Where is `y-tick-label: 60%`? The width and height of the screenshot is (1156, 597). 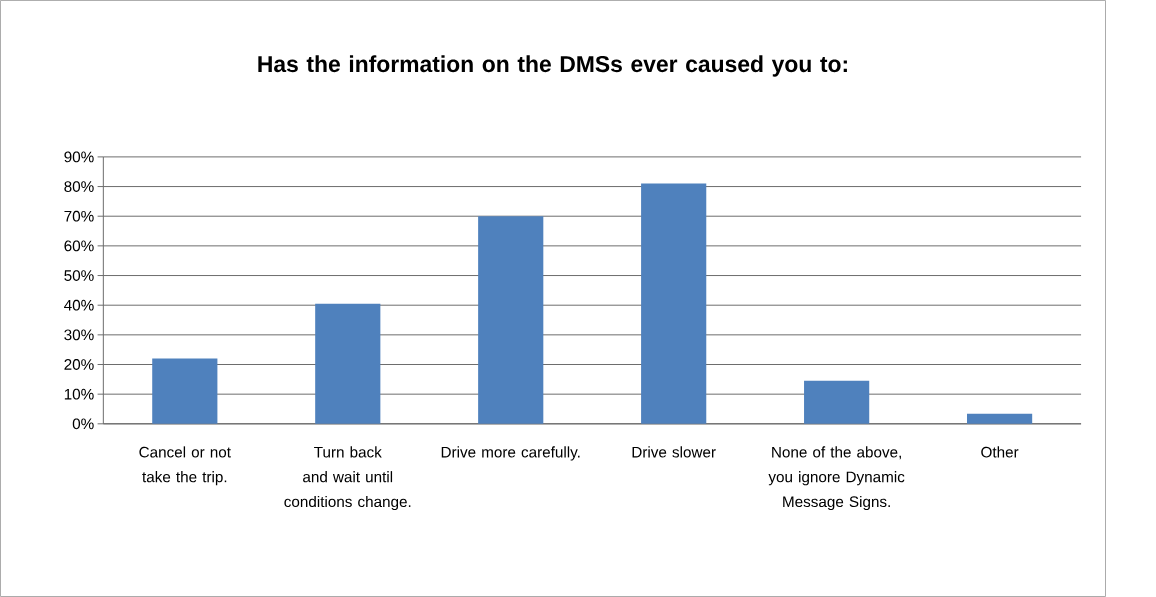
y-tick-label: 60% is located at coordinates (79, 246).